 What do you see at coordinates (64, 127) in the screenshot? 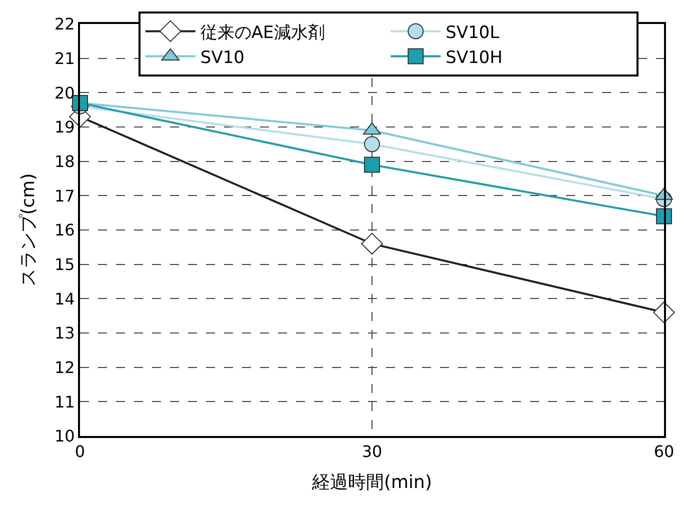
I see `y-tick-label: 19` at bounding box center [64, 127].